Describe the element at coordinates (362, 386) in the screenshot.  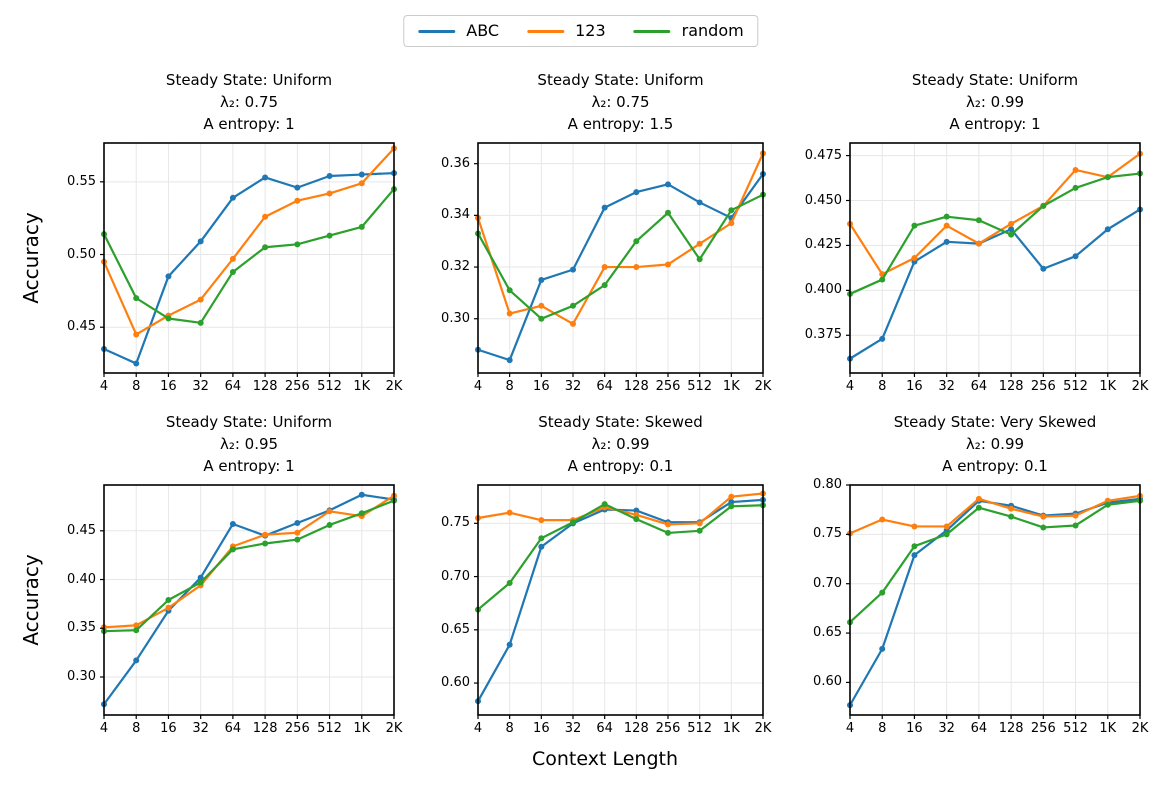
I see `x-tick-label: 1K` at that location.